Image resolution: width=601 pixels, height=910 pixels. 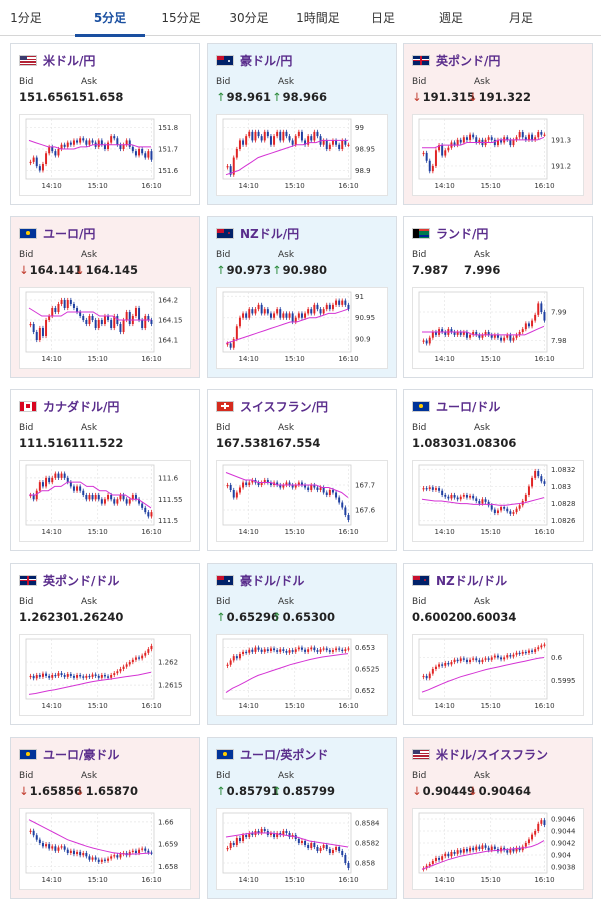 What do you see at coordinates (472, 580) in the screenshot?
I see `pair-name-link: NZドル/ドル` at bounding box center [472, 580].